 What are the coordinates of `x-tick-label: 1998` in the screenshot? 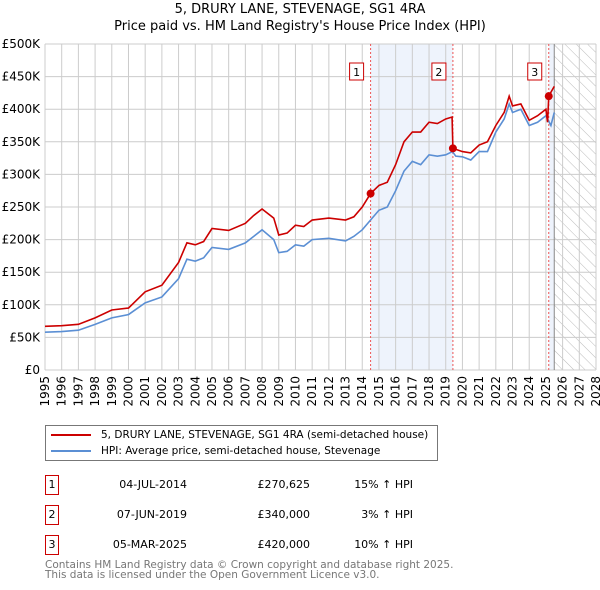 It's located at (95, 391).